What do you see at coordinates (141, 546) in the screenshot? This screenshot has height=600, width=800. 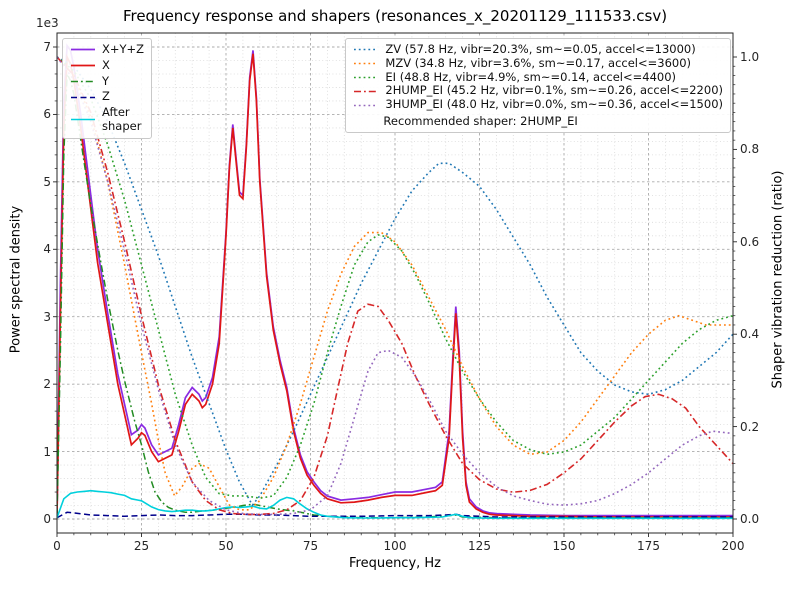 I see `x-tick-label: 25` at bounding box center [141, 546].